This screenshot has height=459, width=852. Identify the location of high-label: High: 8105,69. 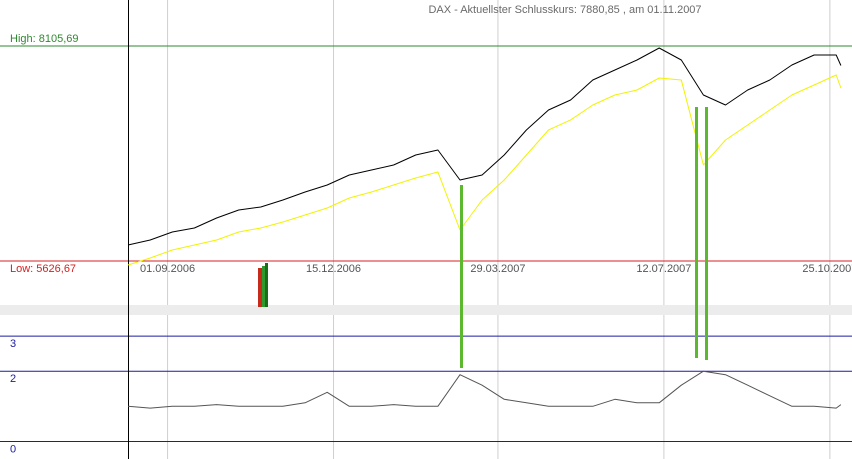
(44, 39).